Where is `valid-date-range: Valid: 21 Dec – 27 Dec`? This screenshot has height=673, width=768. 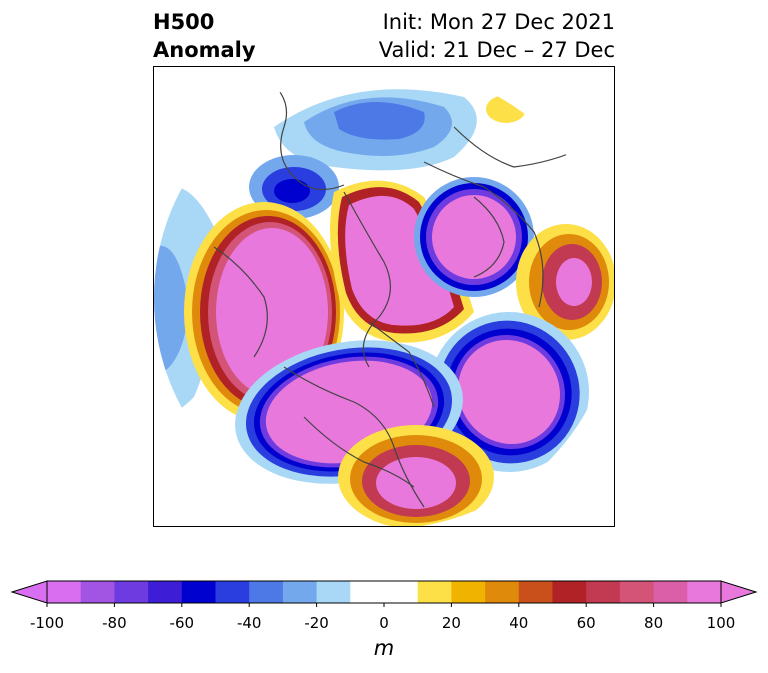 valid-date-range: Valid: 21 Dec – 27 Dec is located at coordinates (496, 50).